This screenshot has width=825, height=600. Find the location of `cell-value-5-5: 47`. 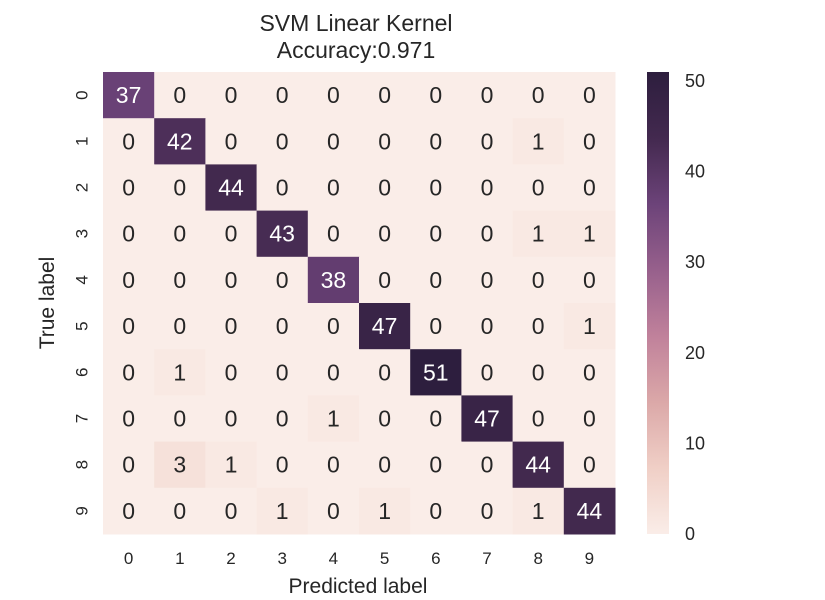

cell-value-5-5: 47 is located at coordinates (385, 326).